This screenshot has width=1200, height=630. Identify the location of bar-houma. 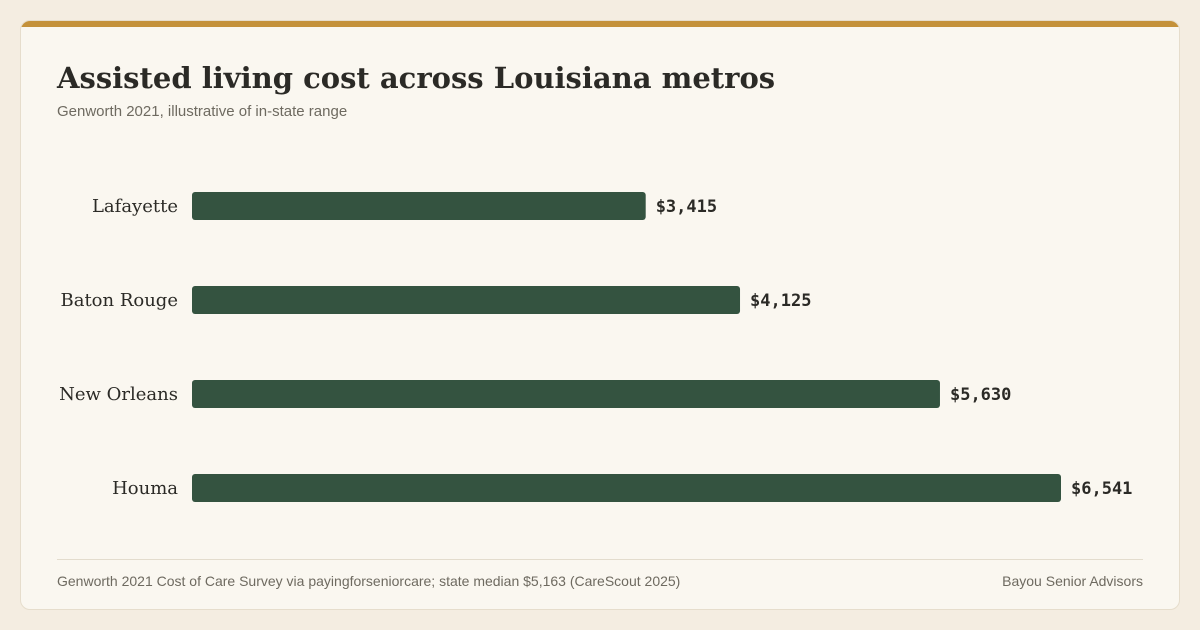
(626, 488).